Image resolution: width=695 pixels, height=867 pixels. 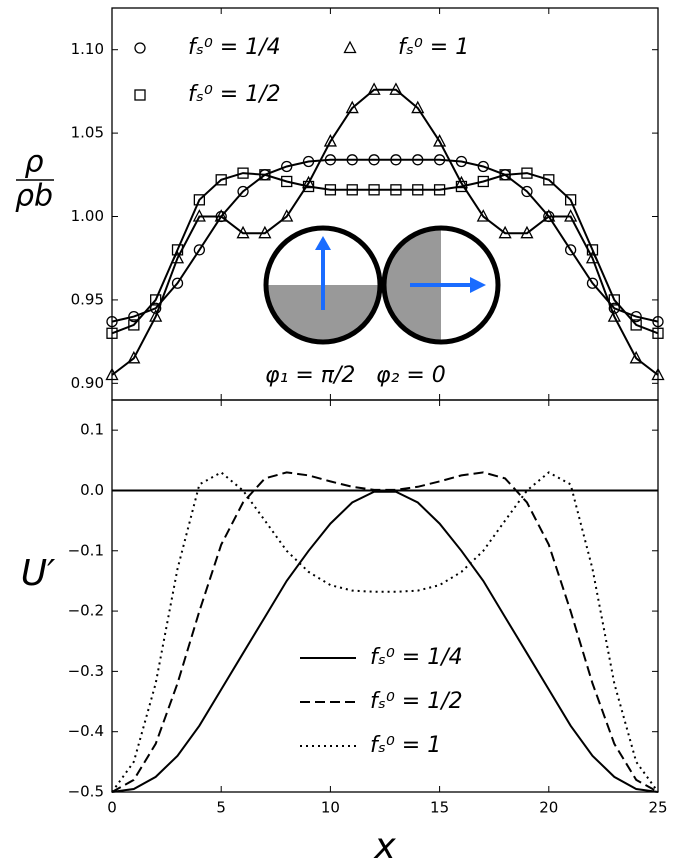 I want to click on y-tick-label: 0.1, so click(x=92, y=430).